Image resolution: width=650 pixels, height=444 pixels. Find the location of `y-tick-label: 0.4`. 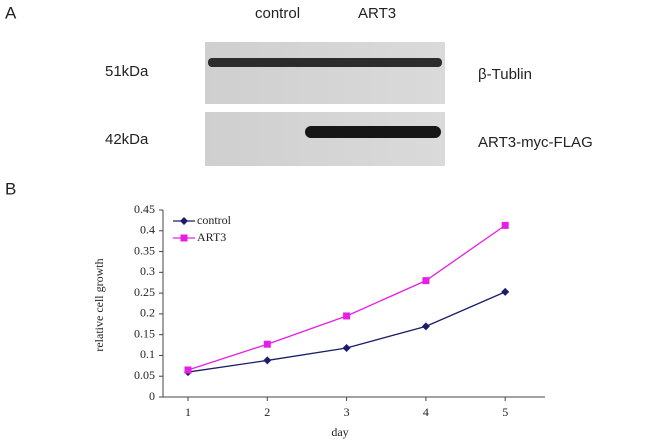

y-tick-label: 0.4 is located at coordinates (147, 230).